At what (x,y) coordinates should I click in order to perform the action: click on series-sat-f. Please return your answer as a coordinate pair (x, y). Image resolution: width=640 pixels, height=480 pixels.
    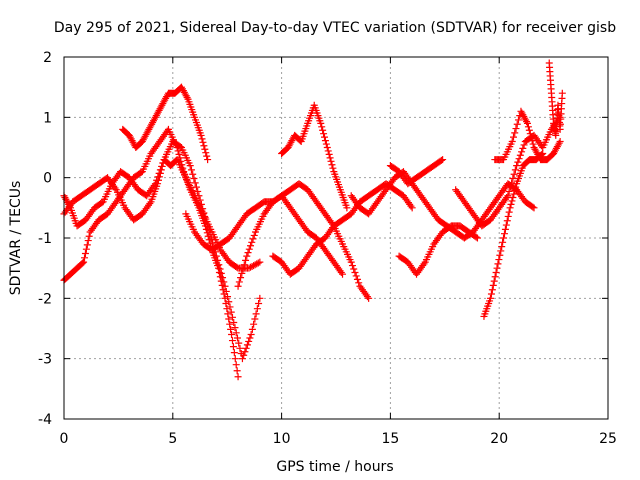
    Looking at the image, I should click on (303, 241).